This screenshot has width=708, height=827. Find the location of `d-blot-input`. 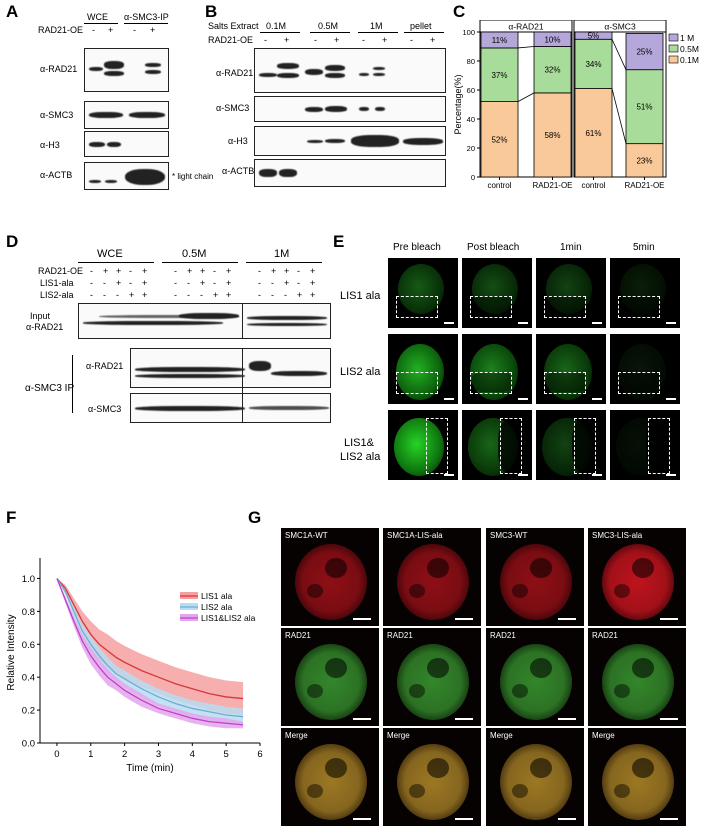

d-blot-input is located at coordinates (204, 321).